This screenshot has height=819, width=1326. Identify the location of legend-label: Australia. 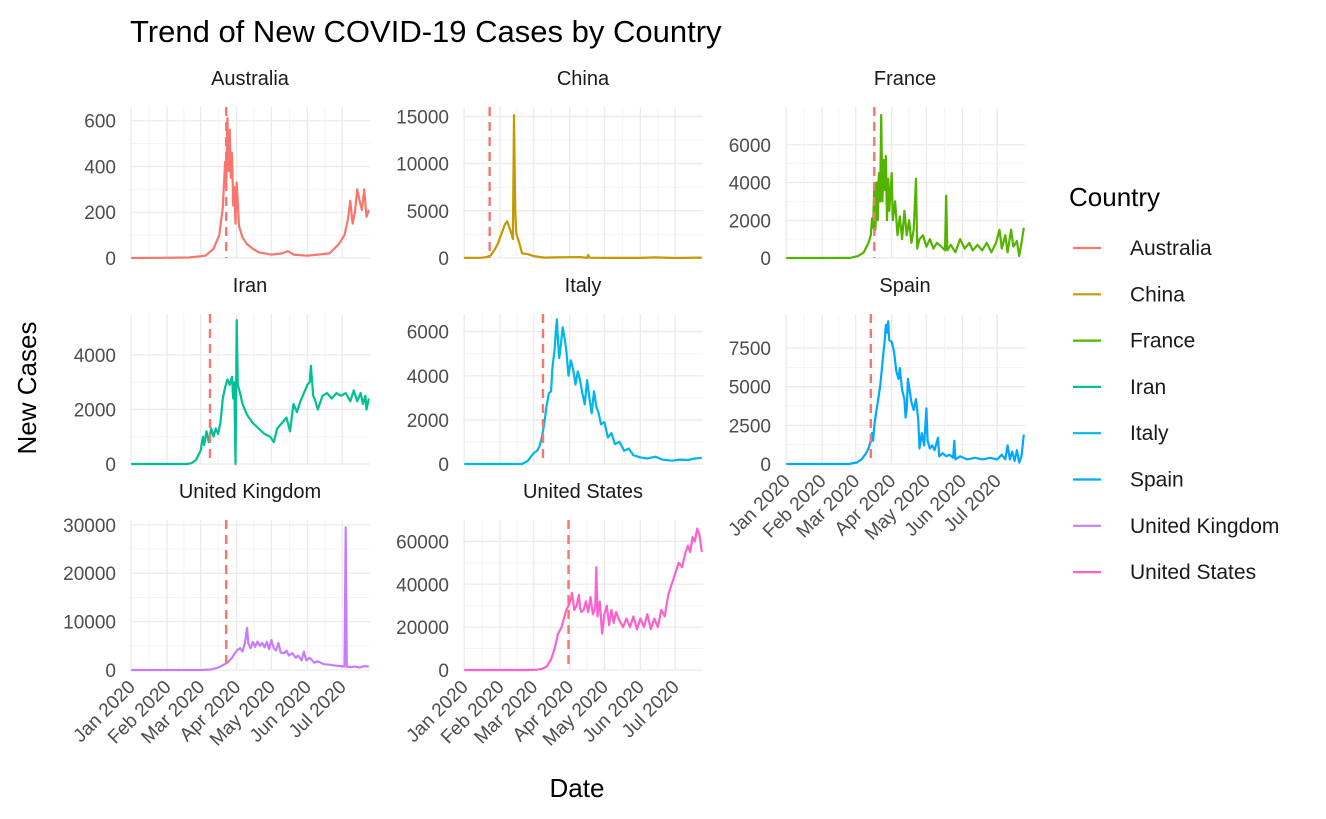
(1171, 248).